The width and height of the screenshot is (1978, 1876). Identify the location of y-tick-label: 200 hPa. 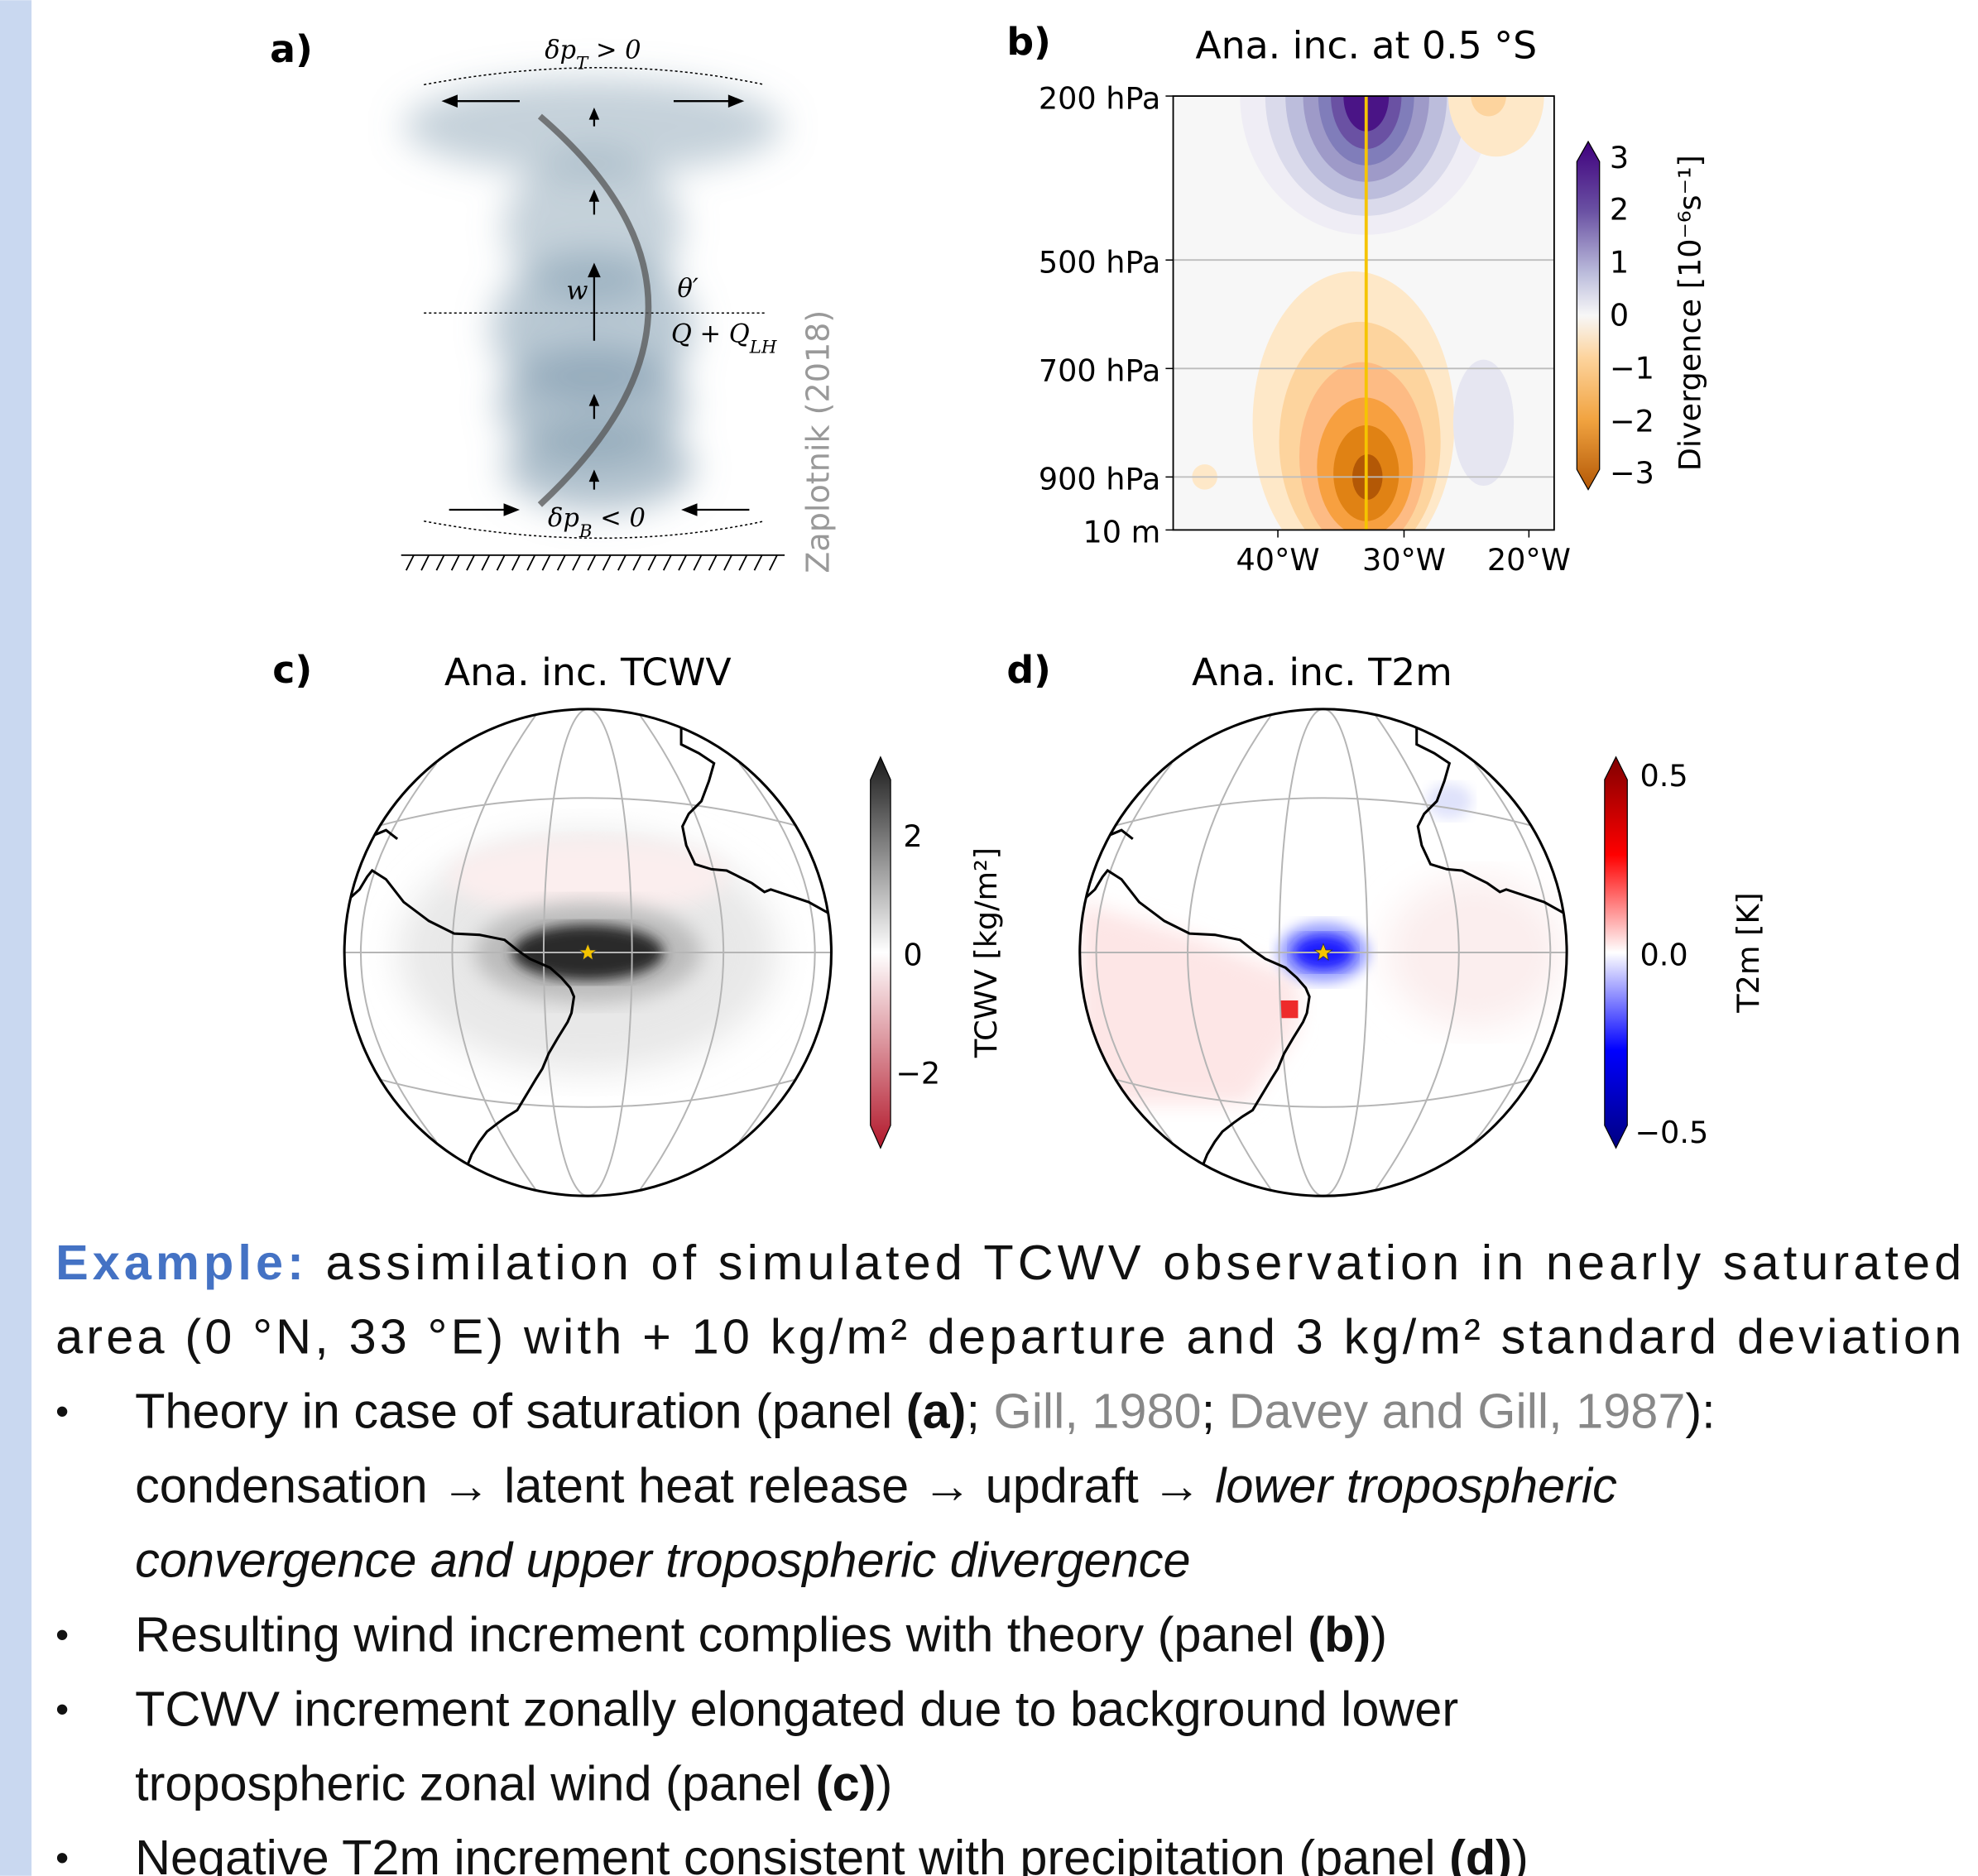
(1099, 98).